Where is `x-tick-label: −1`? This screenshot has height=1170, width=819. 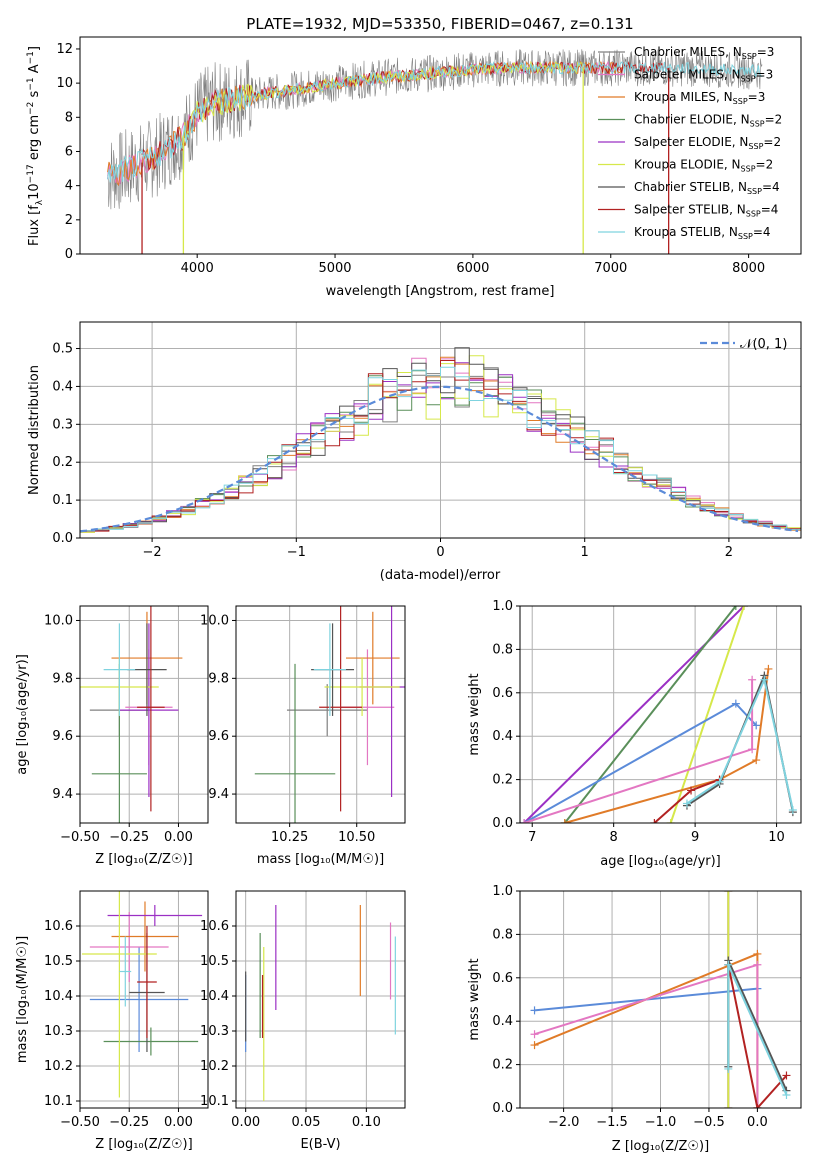 x-tick-label: −1 is located at coordinates (296, 552).